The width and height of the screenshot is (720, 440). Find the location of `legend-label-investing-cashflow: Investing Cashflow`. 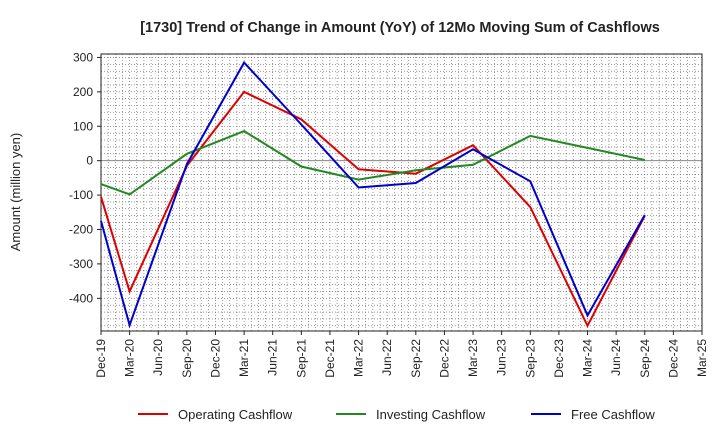

legend-label-investing-cashflow: Investing Cashflow is located at coordinates (431, 414).